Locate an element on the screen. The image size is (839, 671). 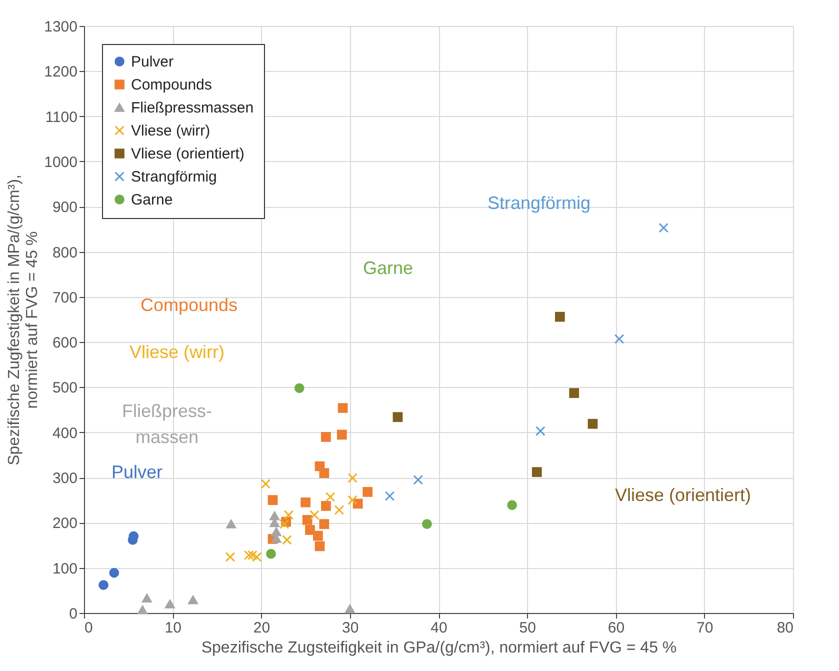
y-tick-label: 100 is located at coordinates (65, 569).